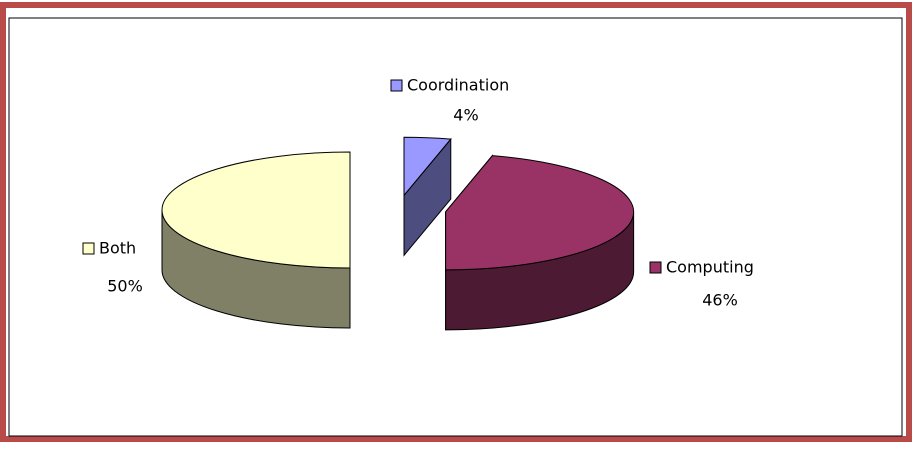 The height and width of the screenshot is (471, 912). Describe the element at coordinates (117, 248) in the screenshot. I see `slice-label: Both` at that location.